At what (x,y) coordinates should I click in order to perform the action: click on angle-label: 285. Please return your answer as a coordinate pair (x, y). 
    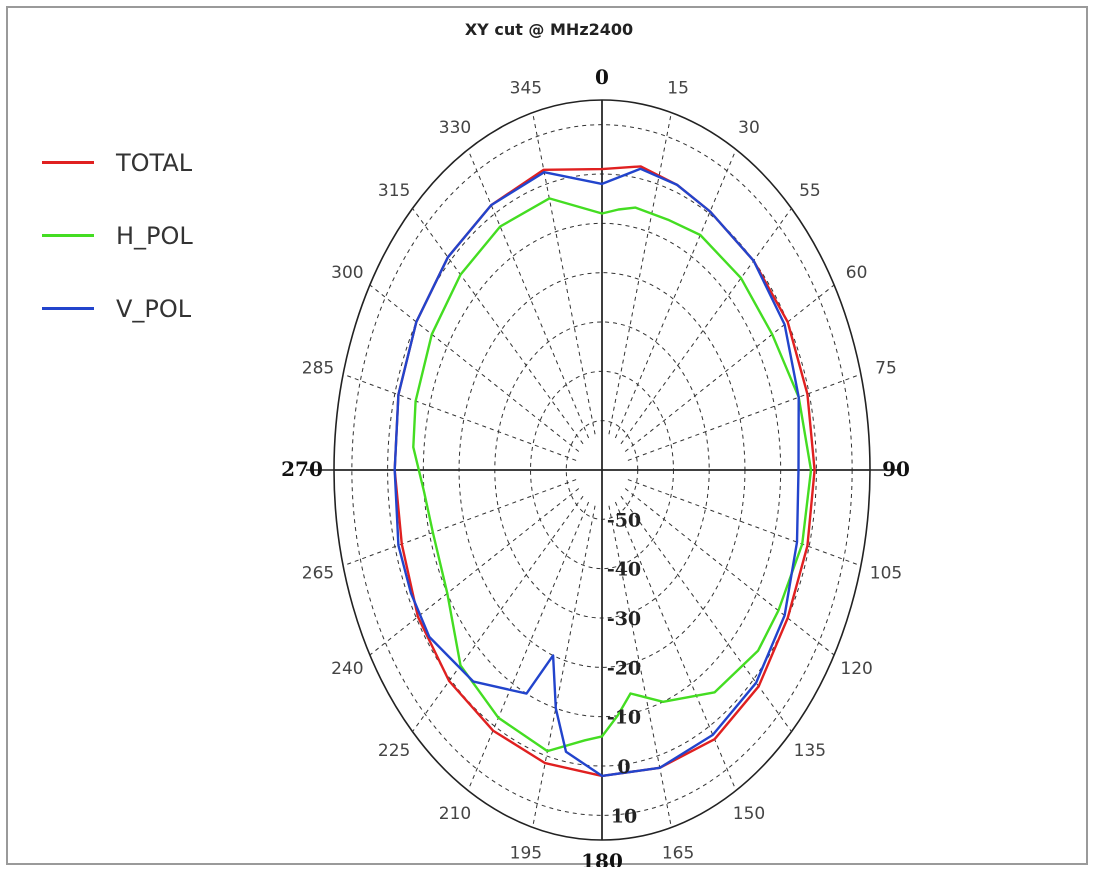
    Looking at the image, I should click on (318, 369).